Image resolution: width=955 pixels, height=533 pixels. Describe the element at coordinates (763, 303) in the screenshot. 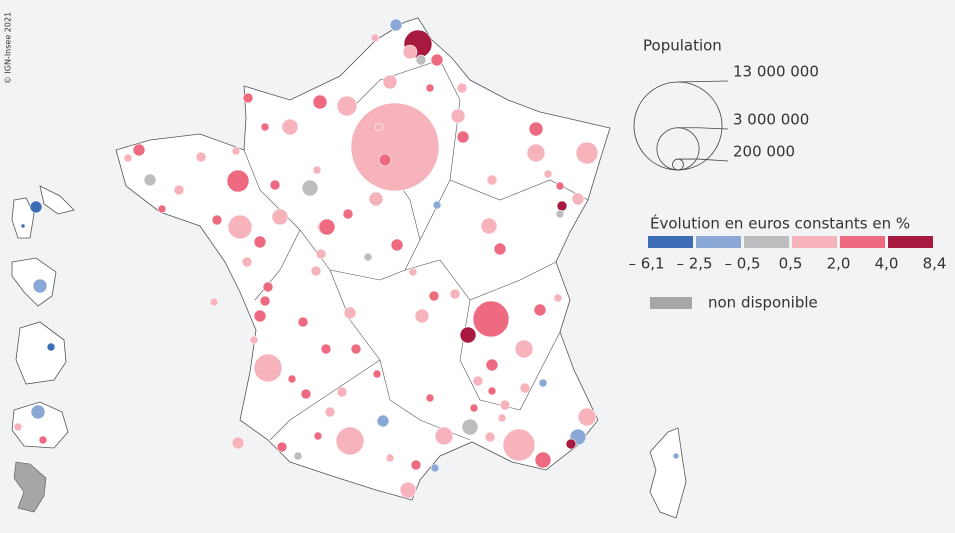

I see `missing-label: non disponible` at that location.